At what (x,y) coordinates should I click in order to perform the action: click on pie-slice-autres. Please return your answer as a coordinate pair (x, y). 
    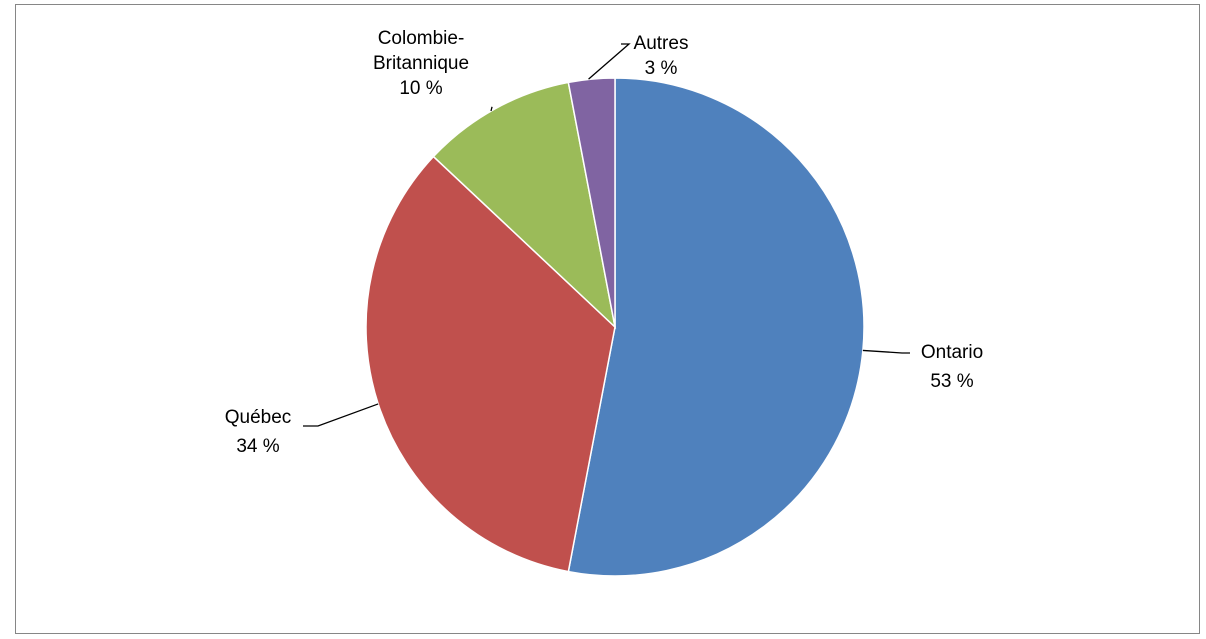
    Looking at the image, I should click on (591, 202).